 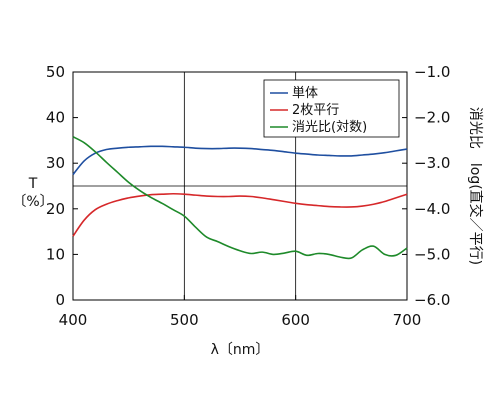 I want to click on y-tick-label-30: 30, so click(x=55, y=163).